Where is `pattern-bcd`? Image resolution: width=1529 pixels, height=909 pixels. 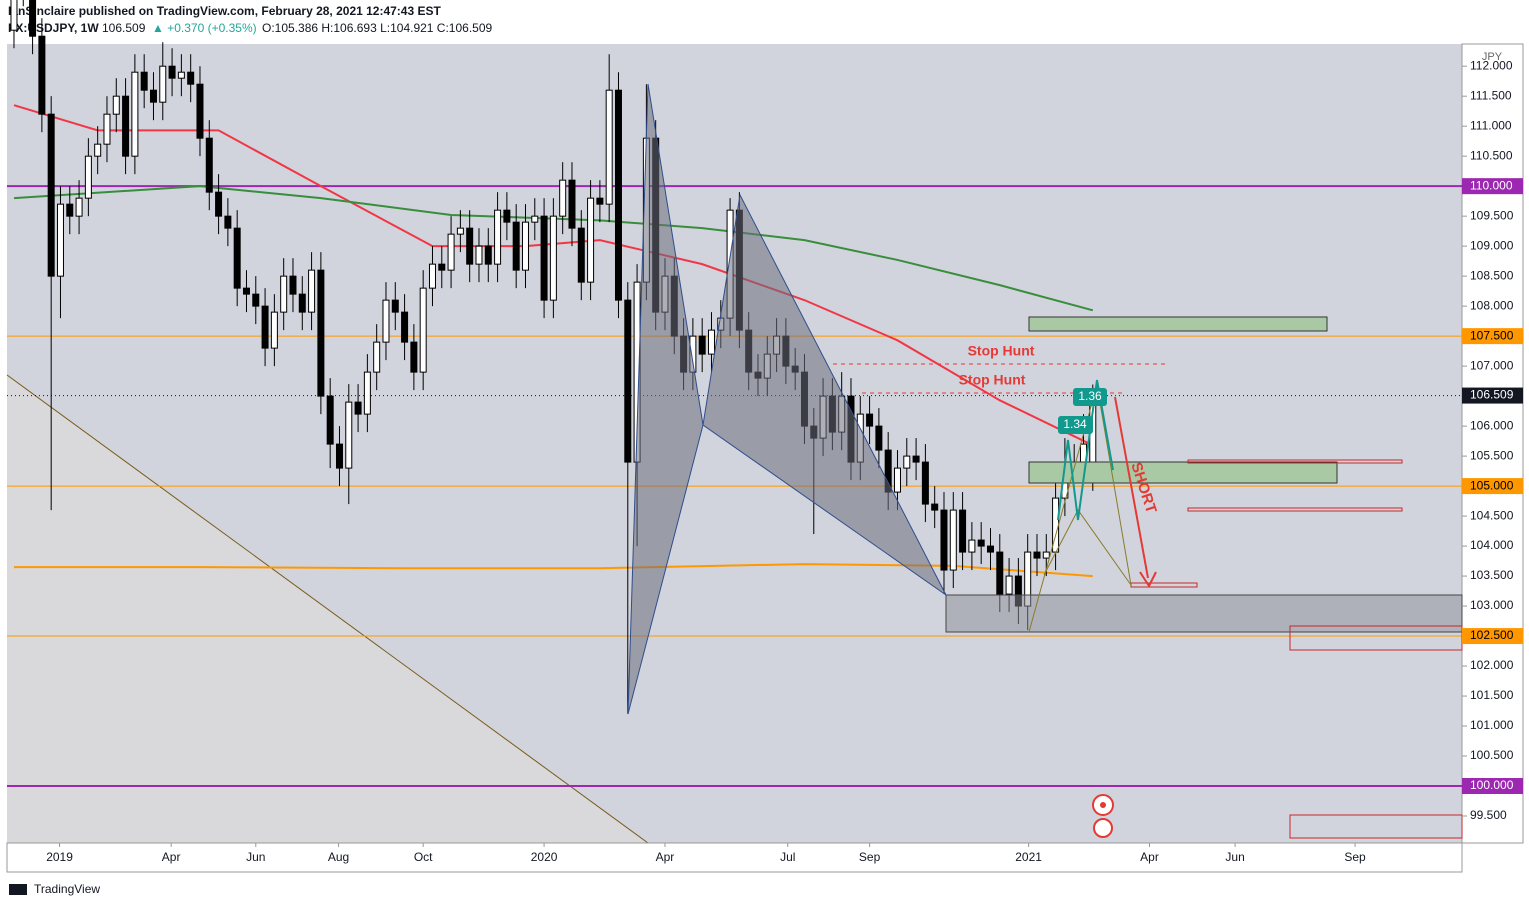
pattern-bcd is located at coordinates (824, 394).